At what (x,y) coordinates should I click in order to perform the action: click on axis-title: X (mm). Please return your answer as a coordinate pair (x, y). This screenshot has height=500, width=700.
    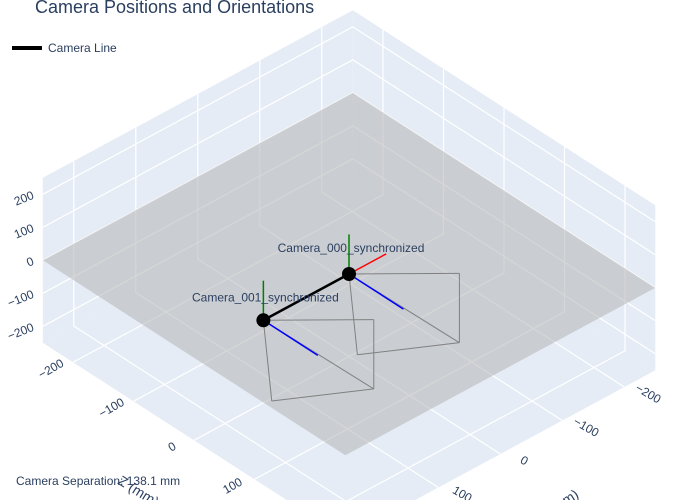
    Looking at the image, I should click on (557, 493).